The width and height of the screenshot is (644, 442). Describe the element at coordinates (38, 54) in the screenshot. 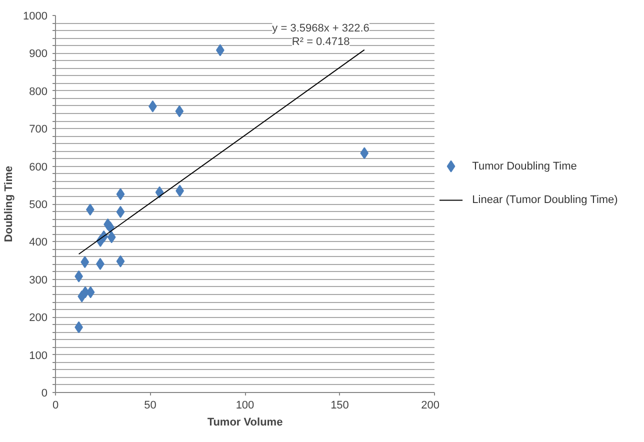

I see `y-tick-label: 900` at that location.